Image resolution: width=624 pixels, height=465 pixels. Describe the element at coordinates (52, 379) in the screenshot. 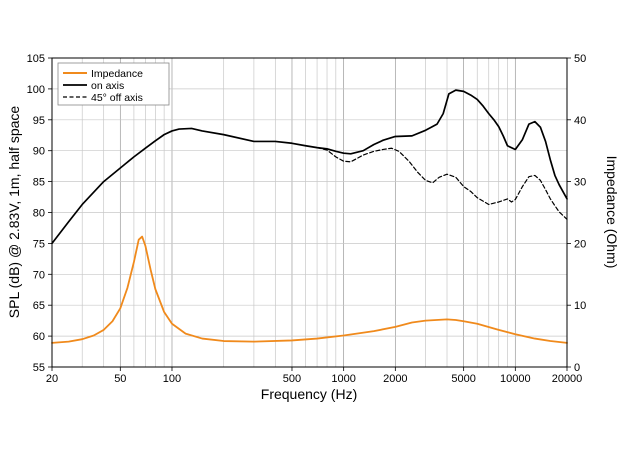

I see `x-tick-label: 20` at that location.